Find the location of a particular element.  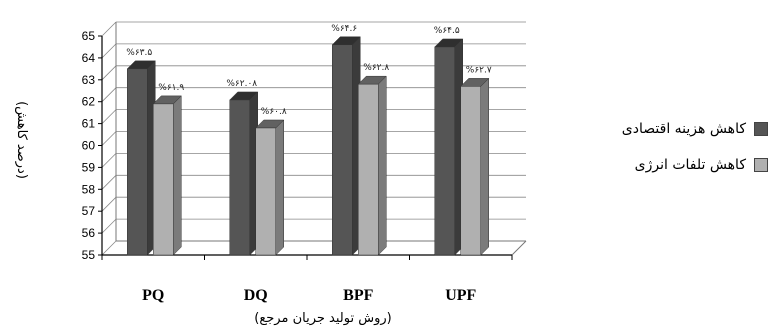

y-tick-label: 61 is located at coordinates (89, 124).